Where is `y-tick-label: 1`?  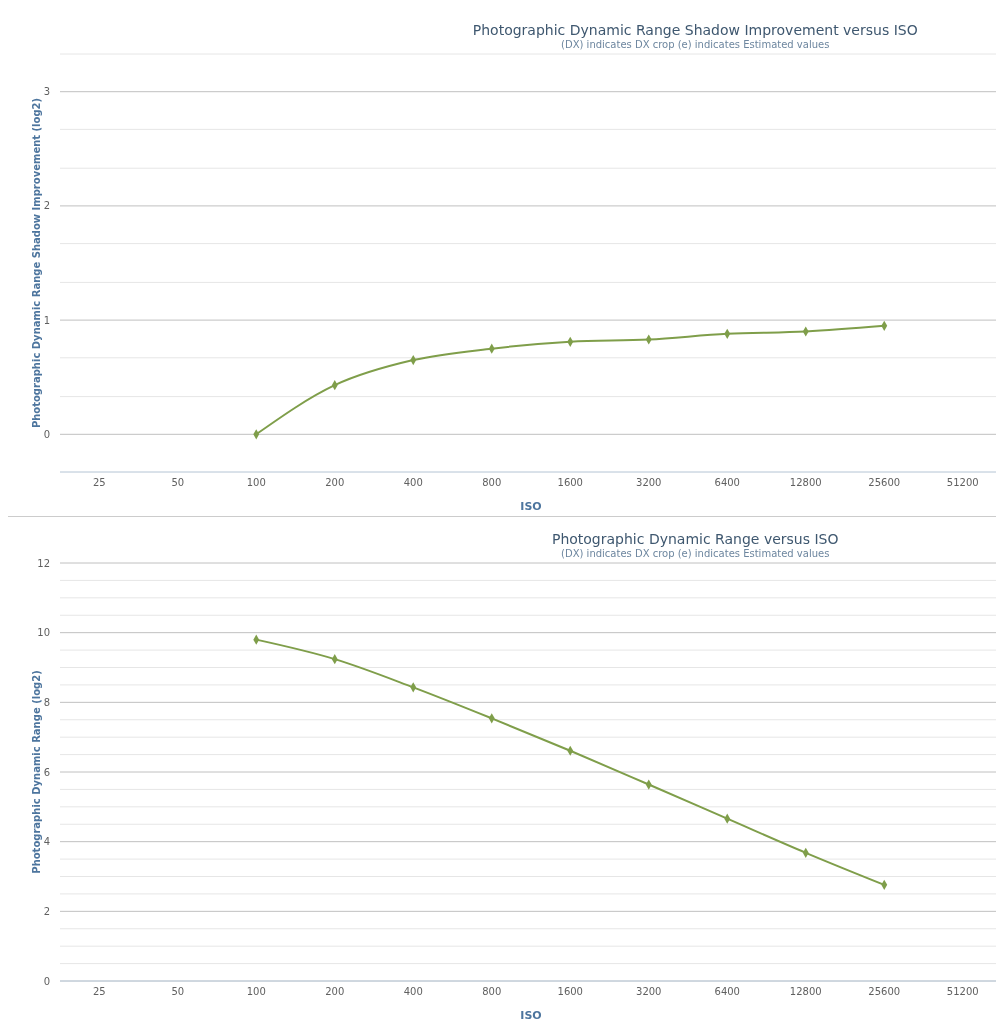
y-tick-label: 1 is located at coordinates (46, 320).